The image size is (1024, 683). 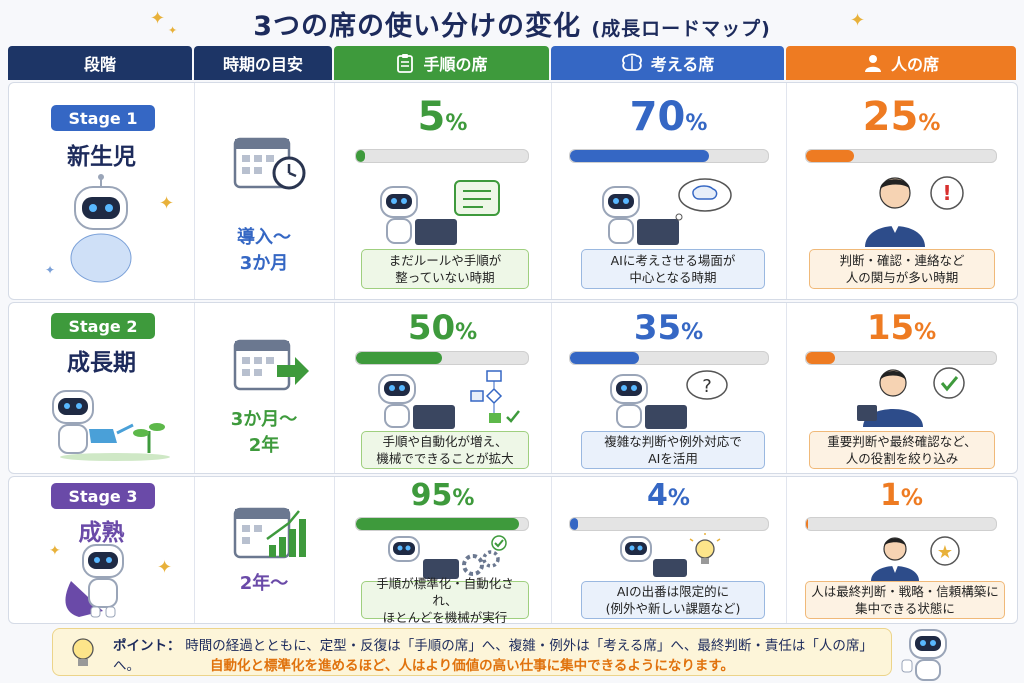 I want to click on human-note: 判断・確認・連絡など 人の関与が多い時期, so click(x=902, y=269).